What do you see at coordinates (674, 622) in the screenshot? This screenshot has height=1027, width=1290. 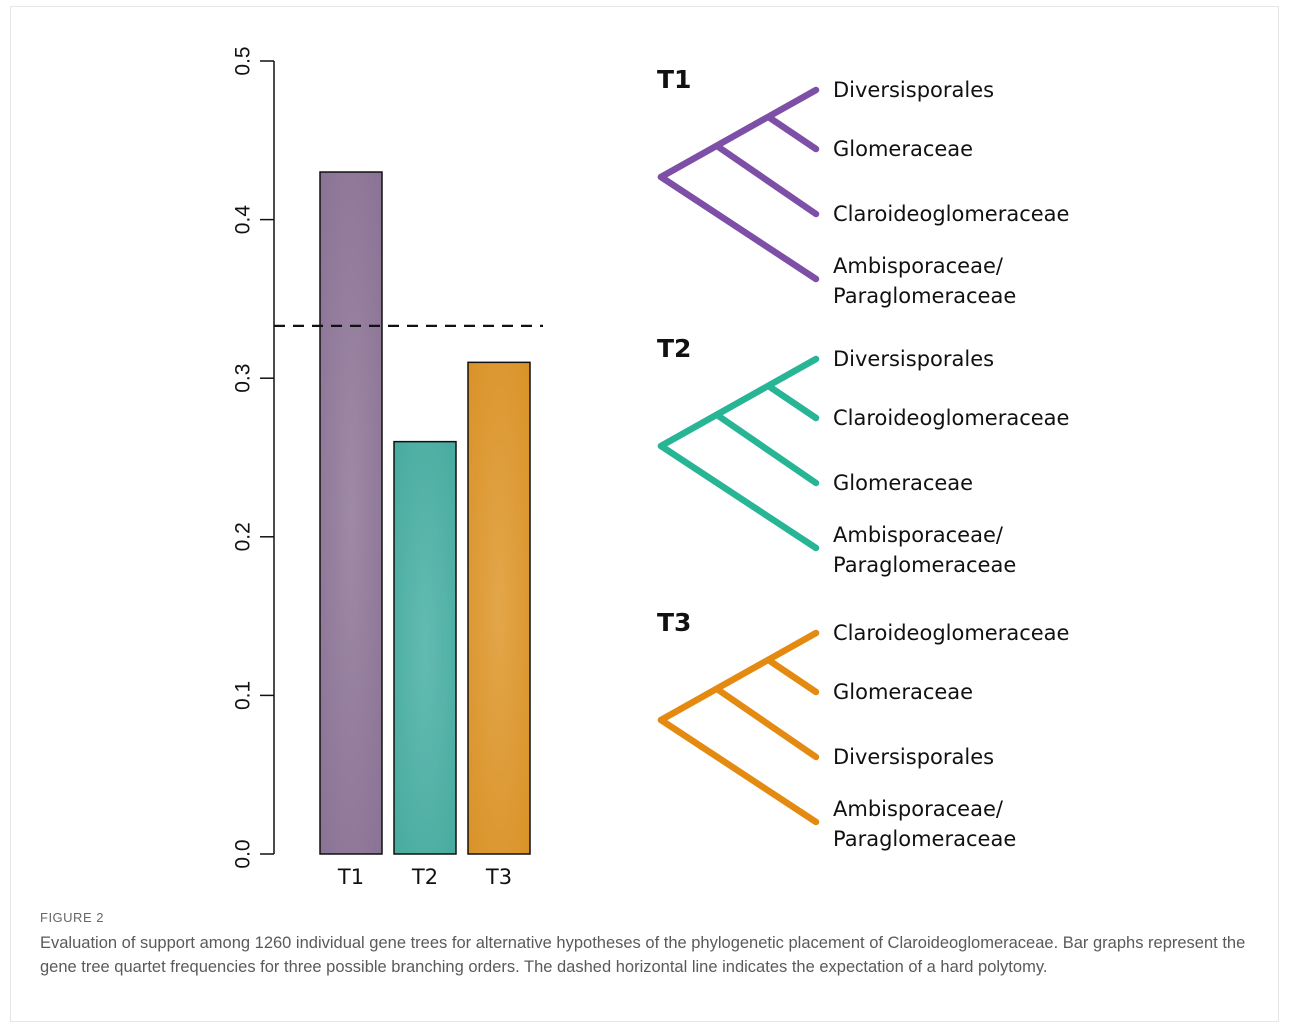 I see `tree-title: T3` at bounding box center [674, 622].